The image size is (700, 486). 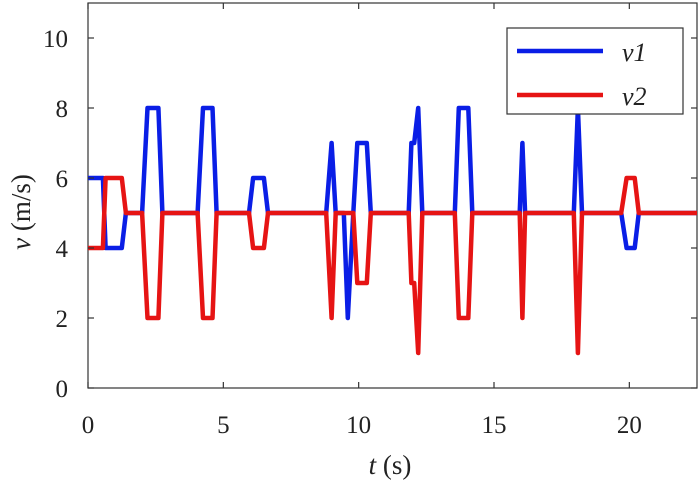 I want to click on x-tick-label-10: 10, so click(x=358, y=425).